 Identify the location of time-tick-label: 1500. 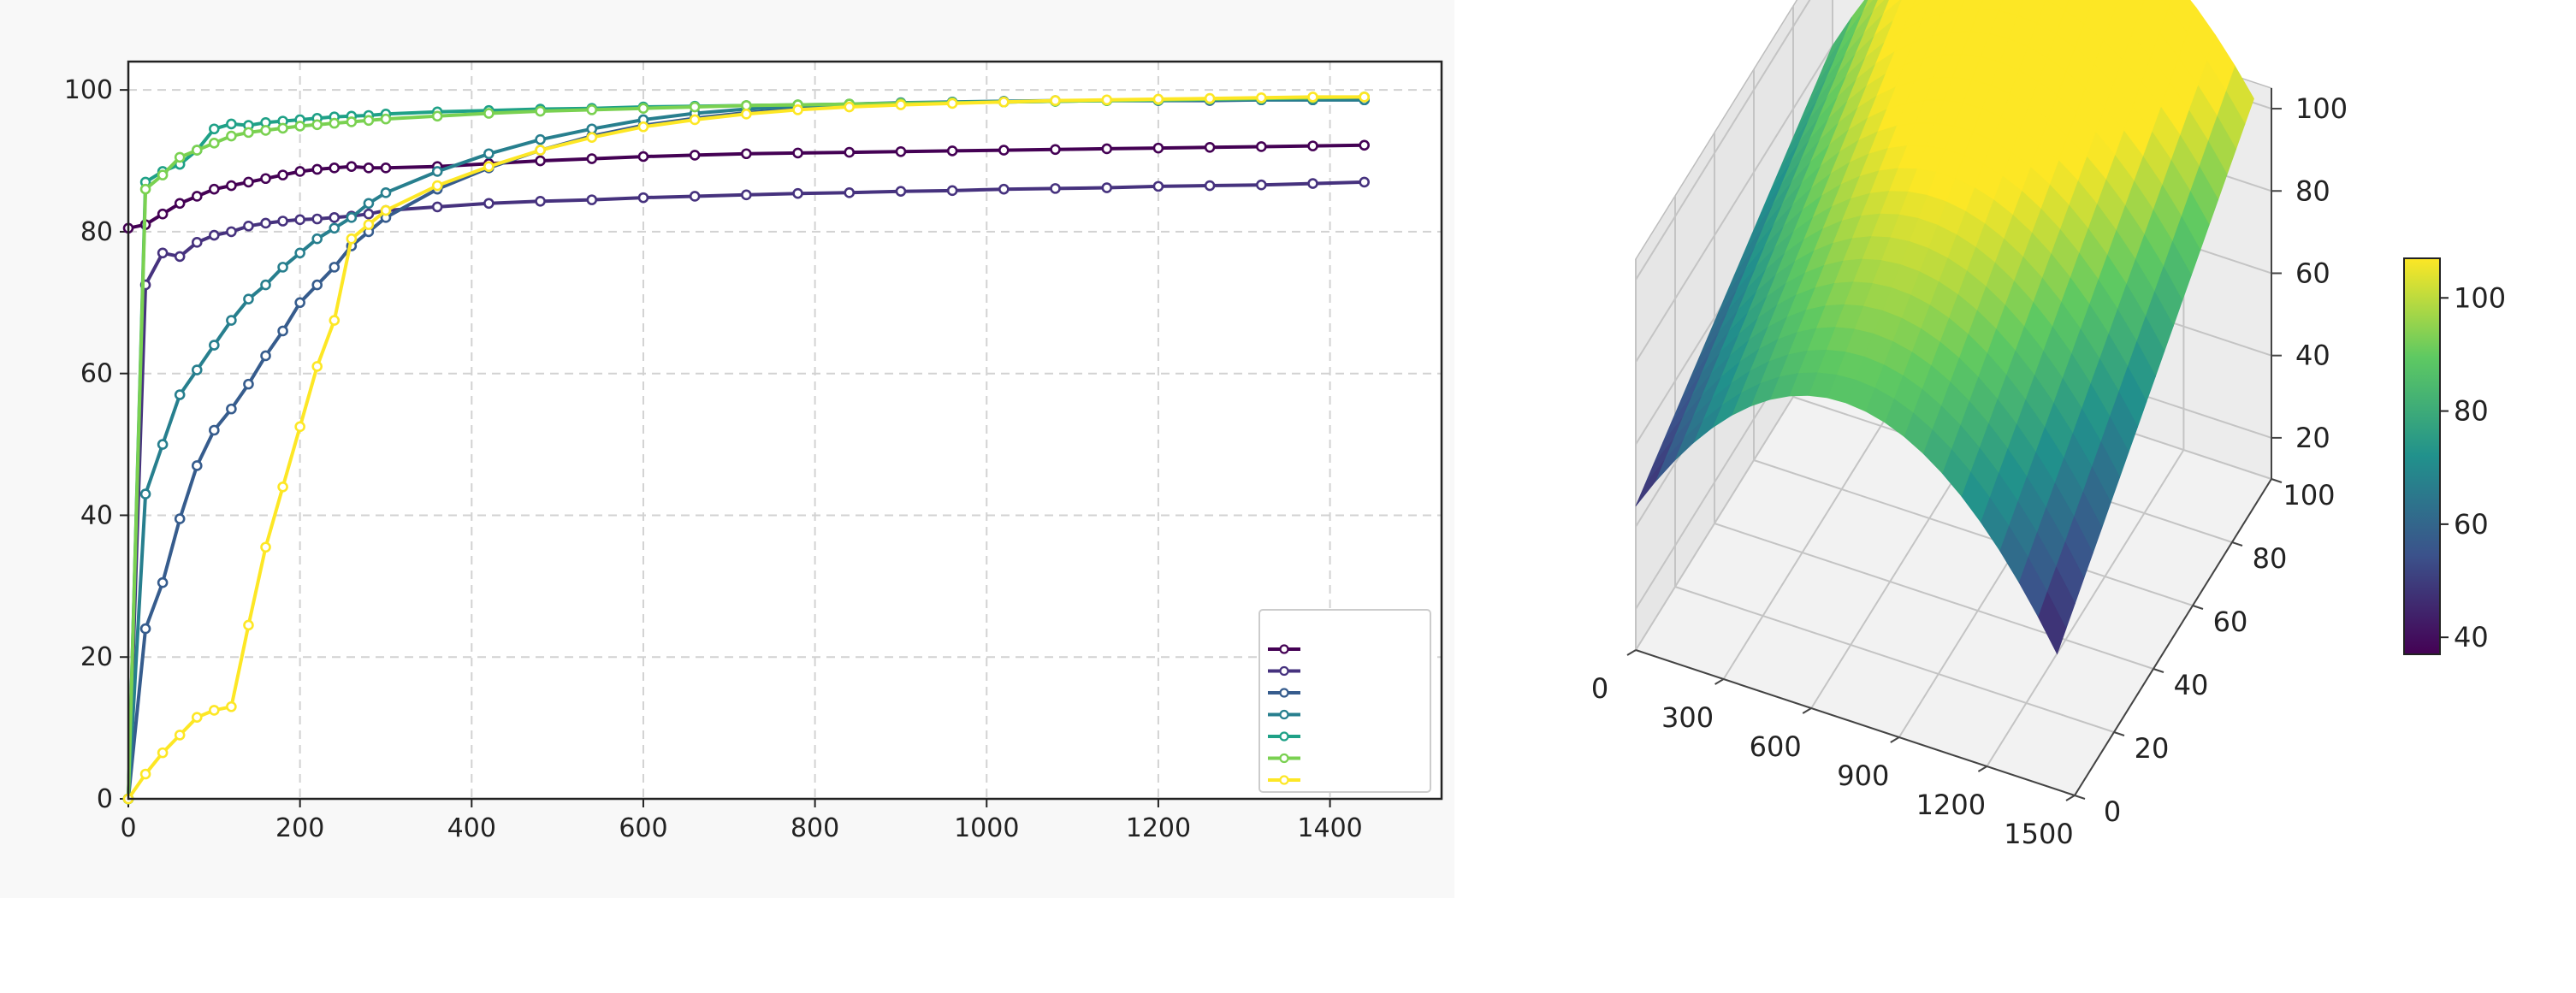
(2038, 834).